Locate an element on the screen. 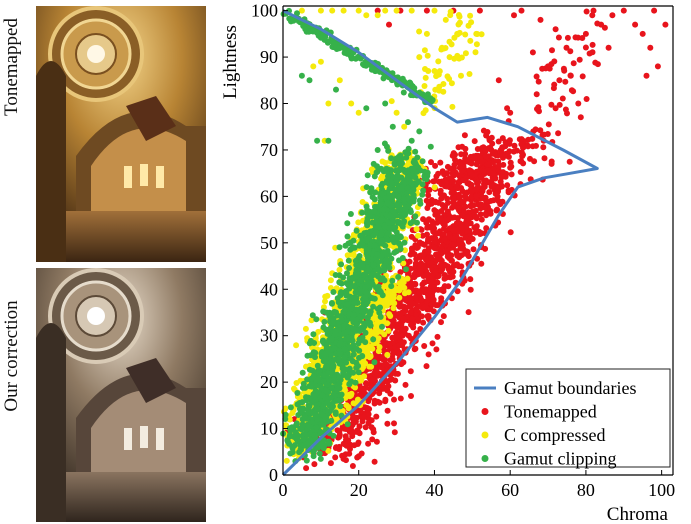 This screenshot has height=524, width=691. legend-label: Gamut boundaries is located at coordinates (570, 388).